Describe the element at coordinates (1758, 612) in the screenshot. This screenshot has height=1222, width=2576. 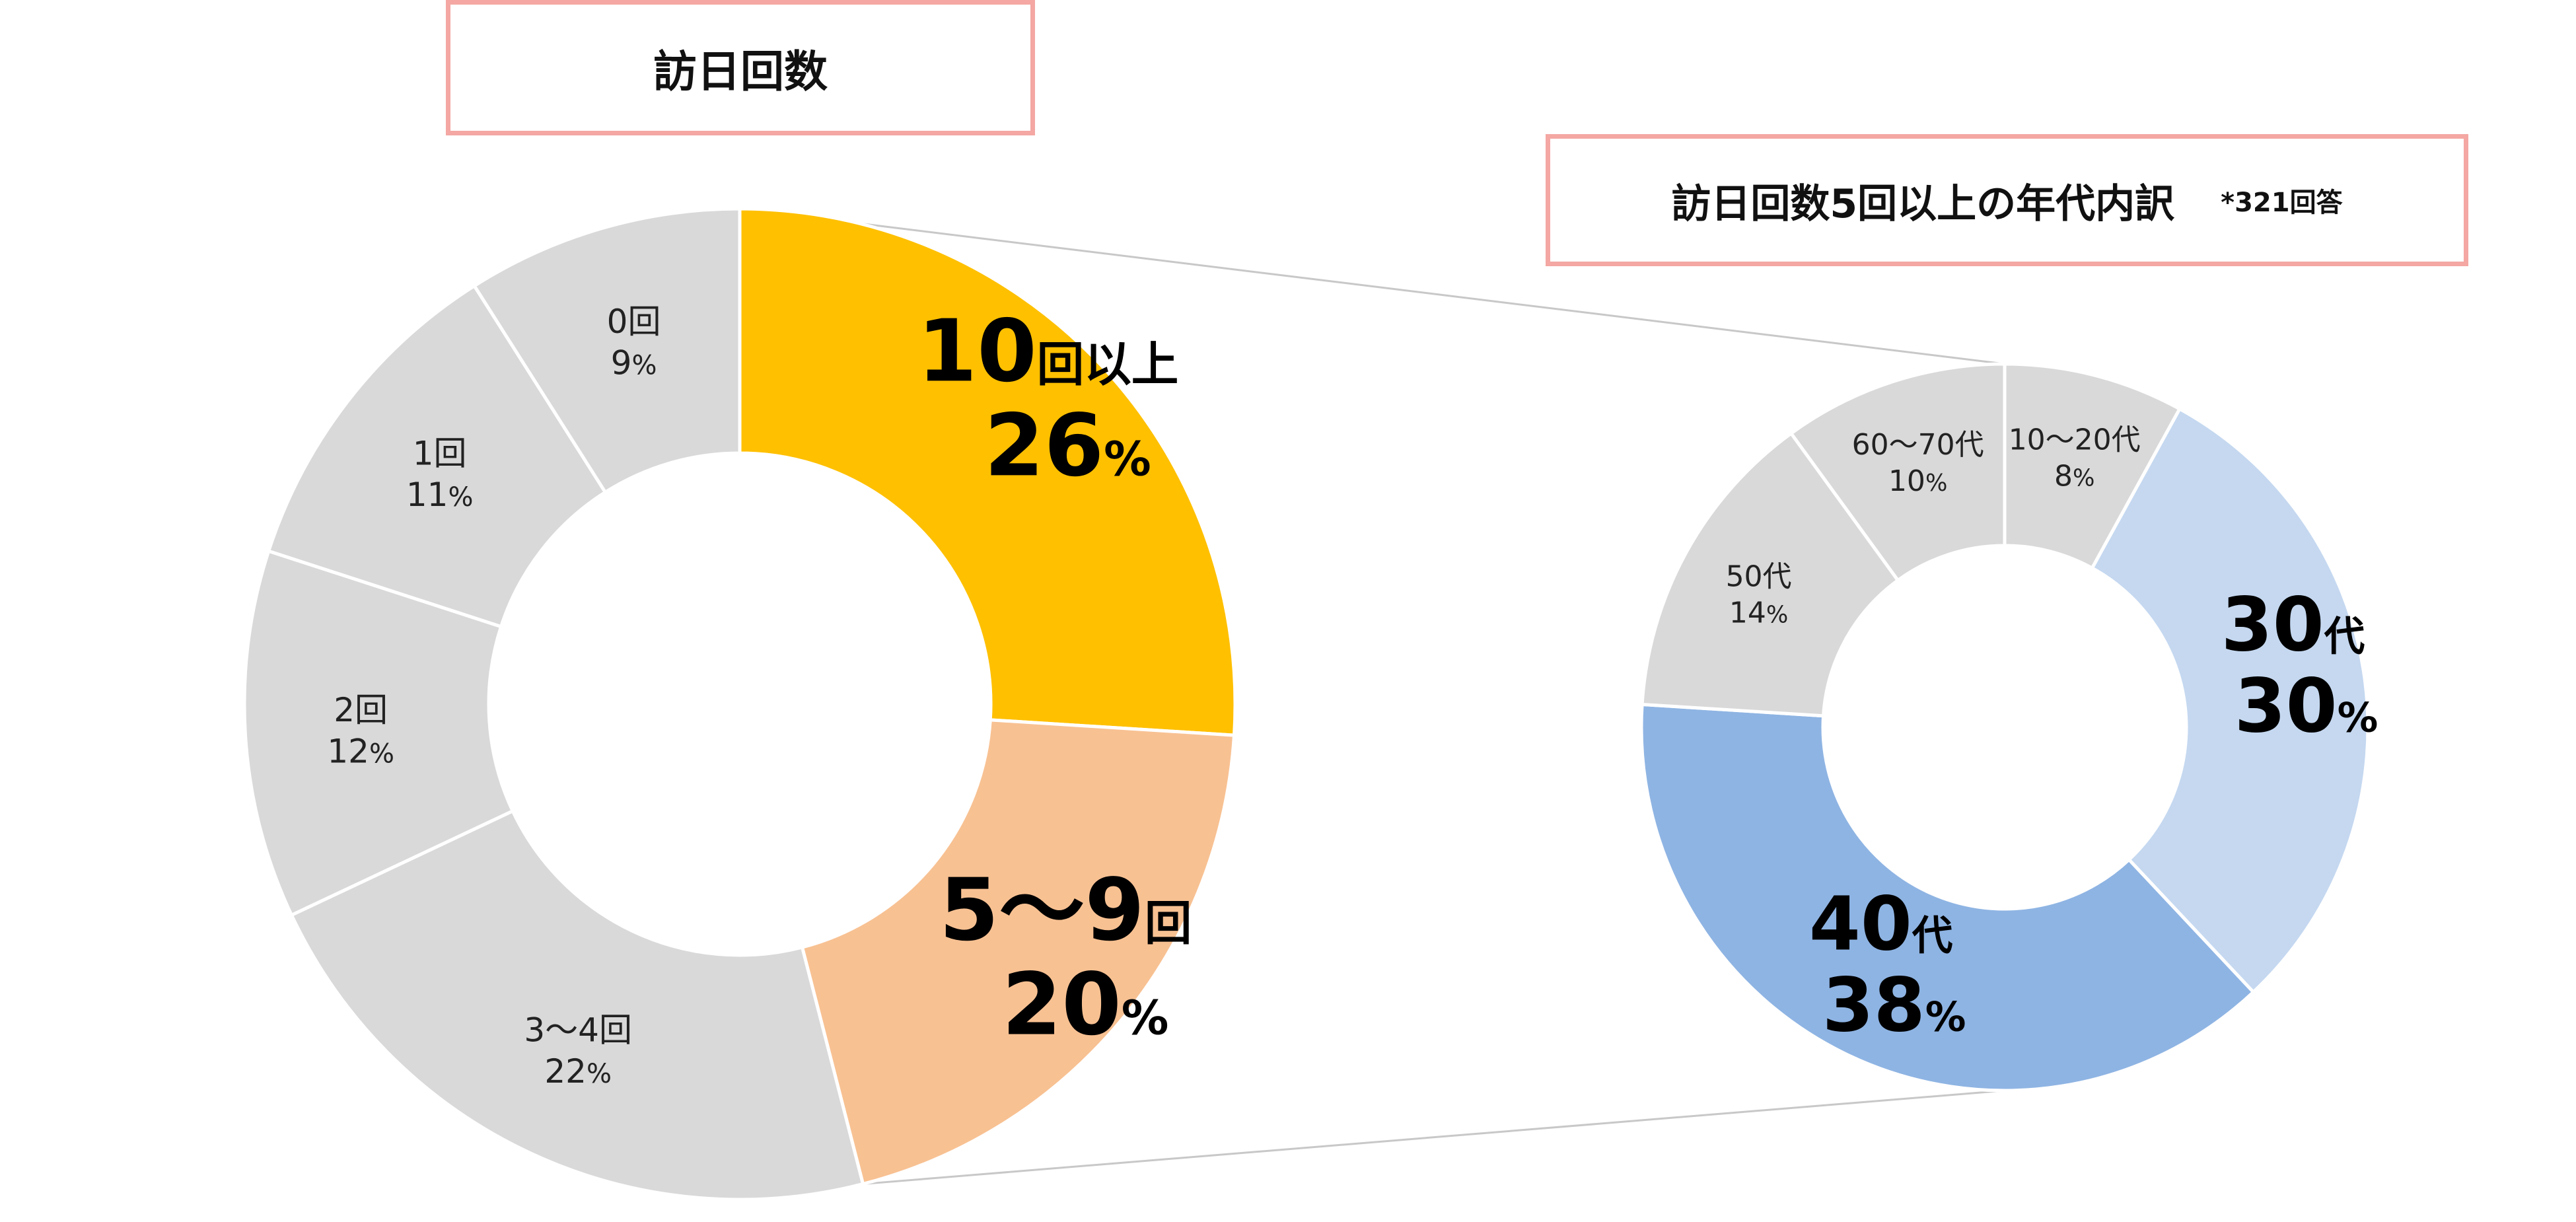
I see `donut1-value-50s: 14%` at that location.